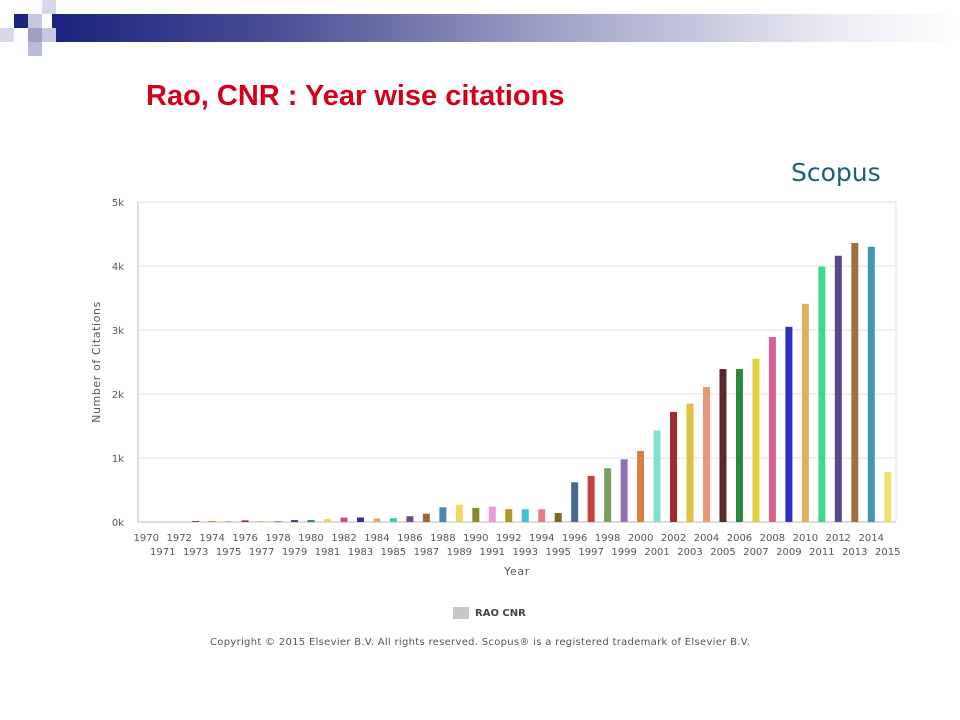  Describe the element at coordinates (118, 395) in the screenshot. I see `y-tick-label: 2k` at that location.